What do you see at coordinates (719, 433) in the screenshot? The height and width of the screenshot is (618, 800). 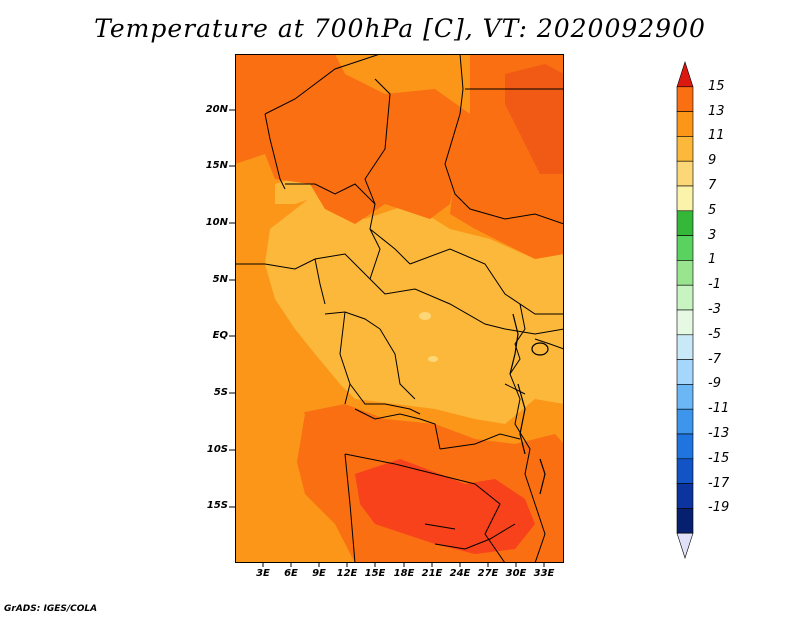 I see `colorbar-label: -13` at bounding box center [719, 433].